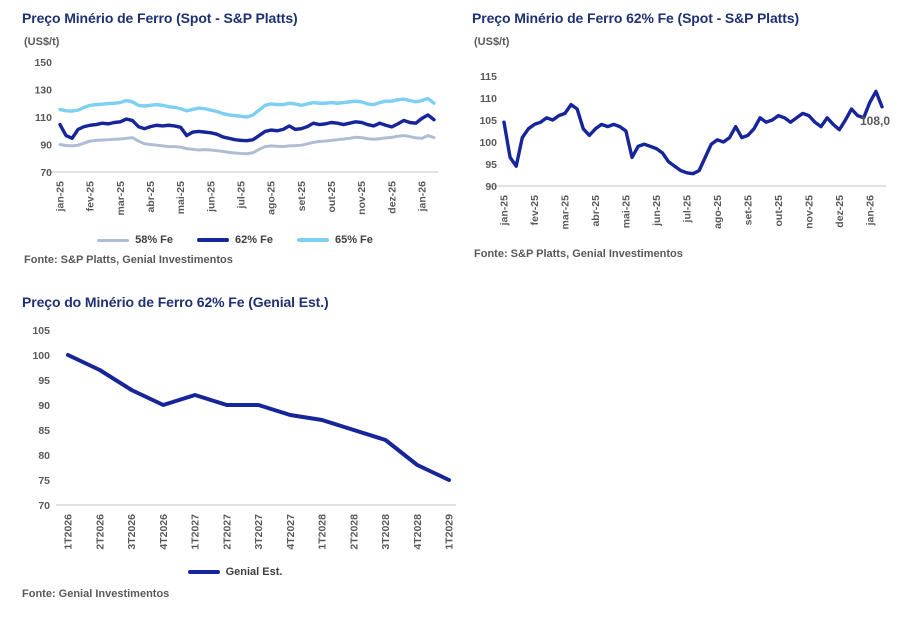 The image size is (909, 625). I want to click on legend-item-62-fe: 62% Fe, so click(235, 240).